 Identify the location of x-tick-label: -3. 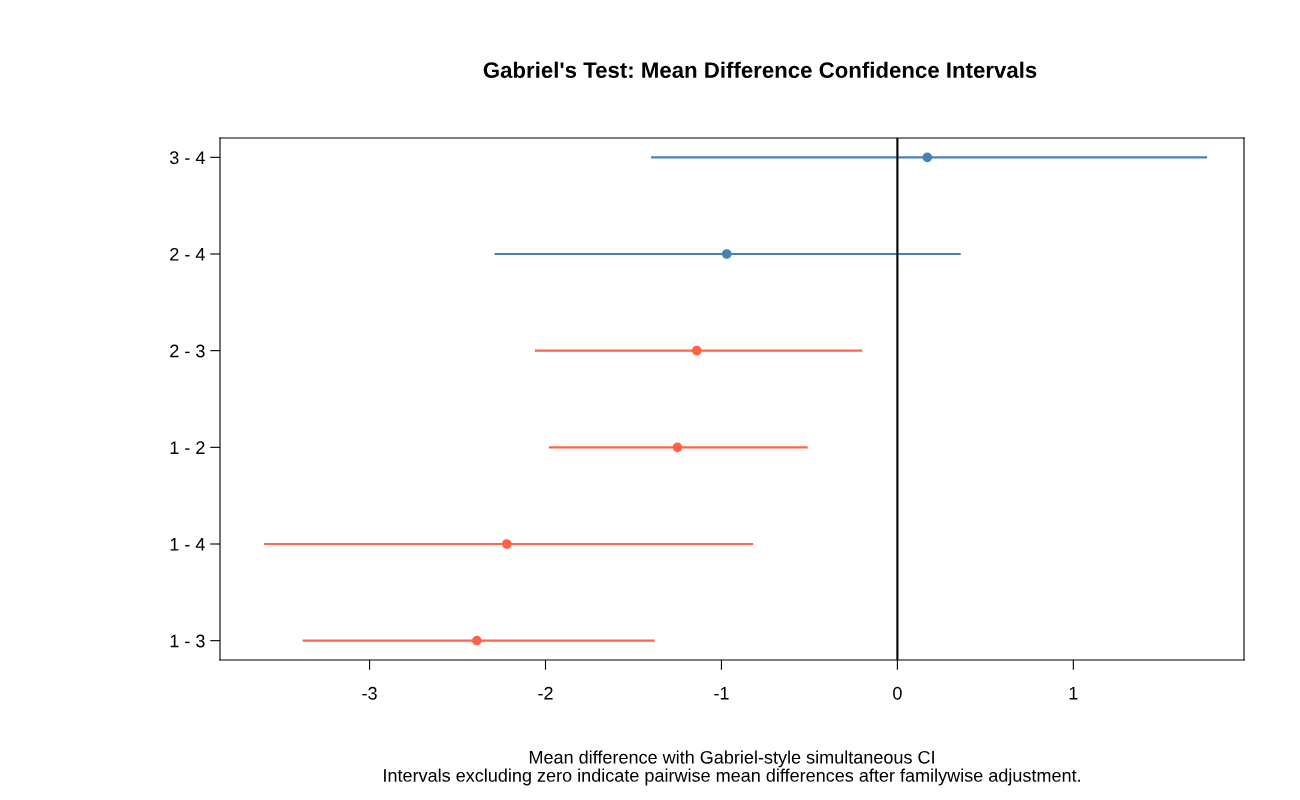
(369, 693).